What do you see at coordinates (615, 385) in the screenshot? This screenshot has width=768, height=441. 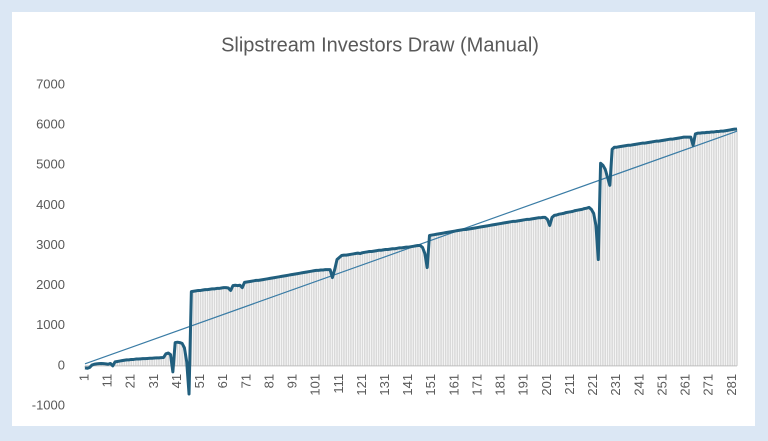 I see `x-tick-label: 231` at bounding box center [615, 385].